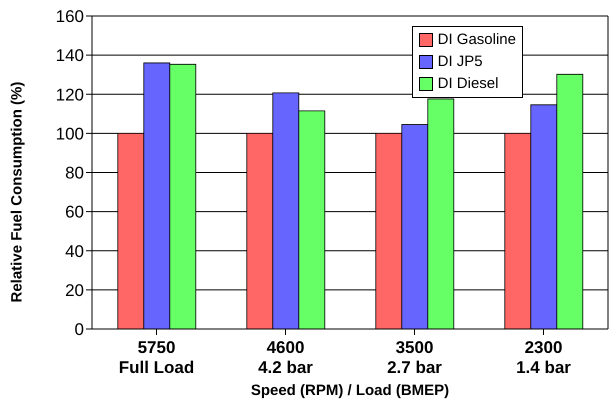 Image resolution: width=615 pixels, height=409 pixels. I want to click on y-axis-title: Relative Fuel Consumption (%), so click(17, 192).